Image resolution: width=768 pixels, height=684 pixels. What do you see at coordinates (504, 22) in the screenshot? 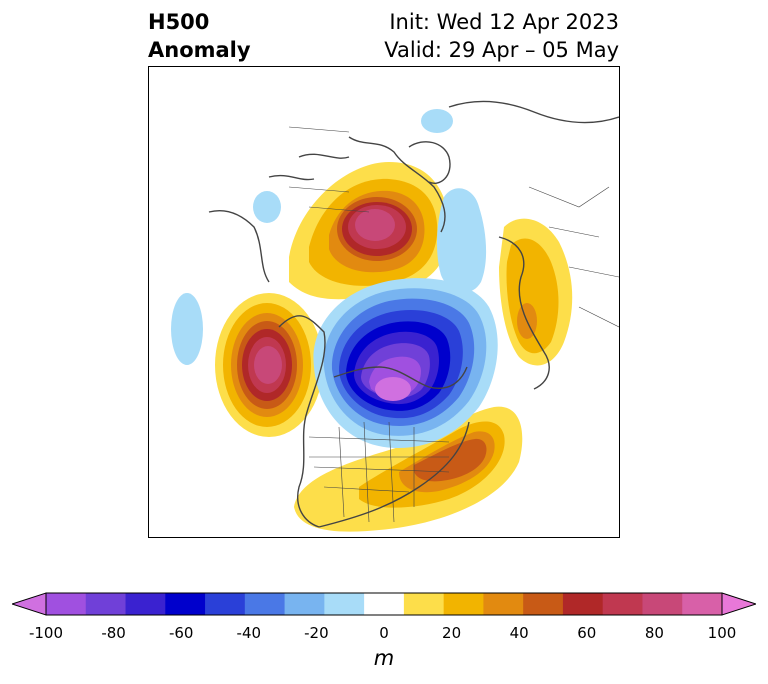
I see `title-init-date: Init: Wed 12 Apr 2023` at bounding box center [504, 22].